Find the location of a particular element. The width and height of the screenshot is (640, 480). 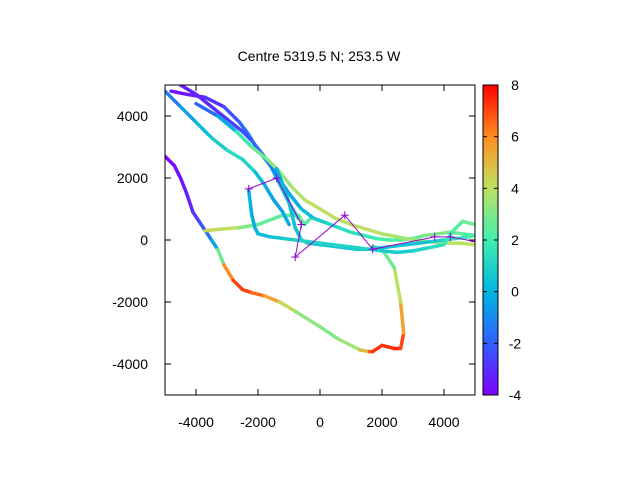

x-tick-label: -4000 is located at coordinates (196, 422).